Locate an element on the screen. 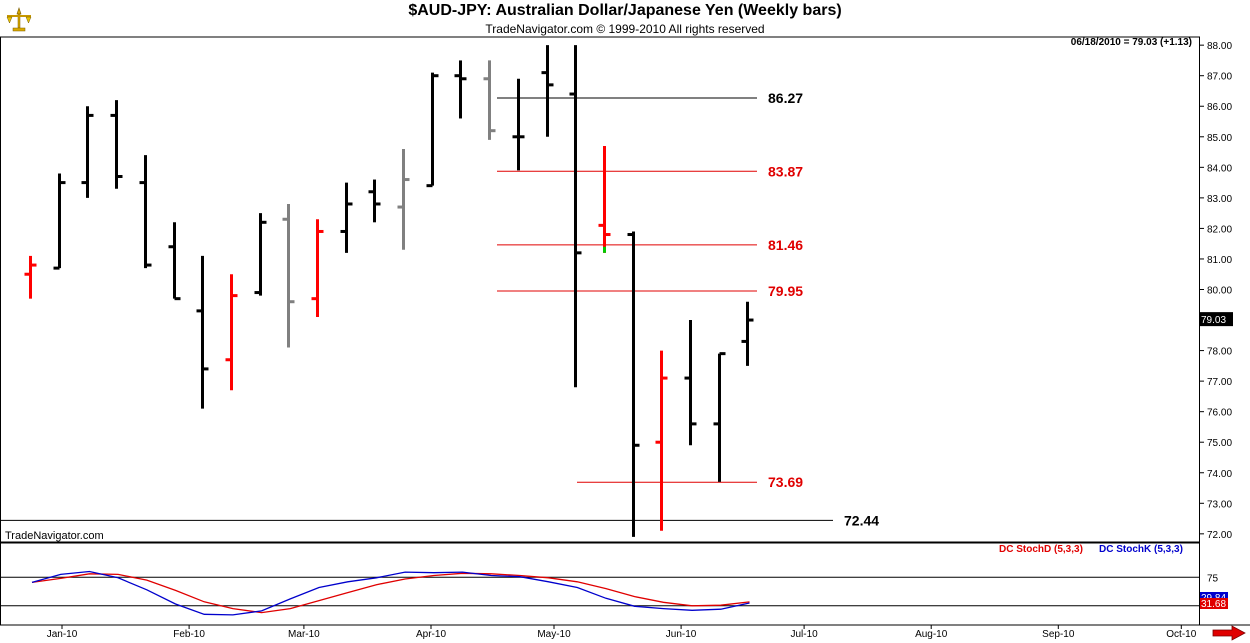  level-label: 79.95 is located at coordinates (785, 291).